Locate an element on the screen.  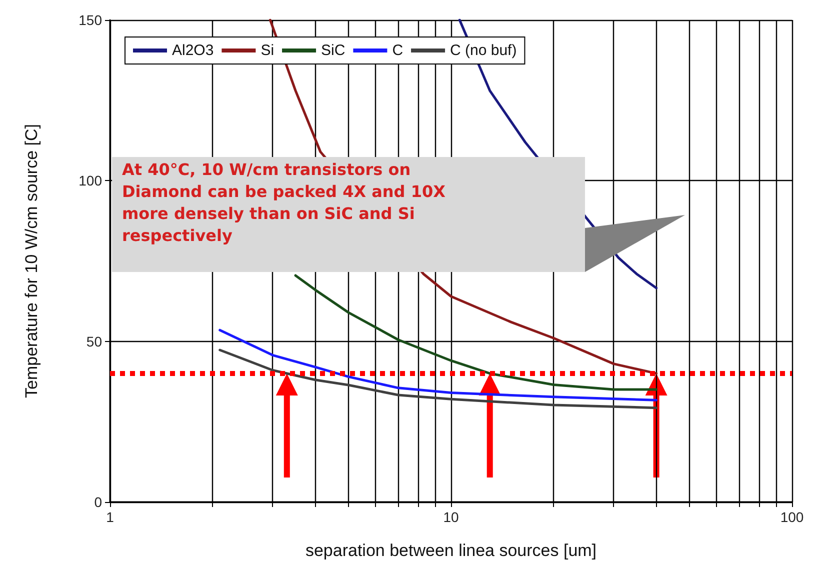
x-axis-title: separation between linea sources [um] is located at coordinates (451, 550).